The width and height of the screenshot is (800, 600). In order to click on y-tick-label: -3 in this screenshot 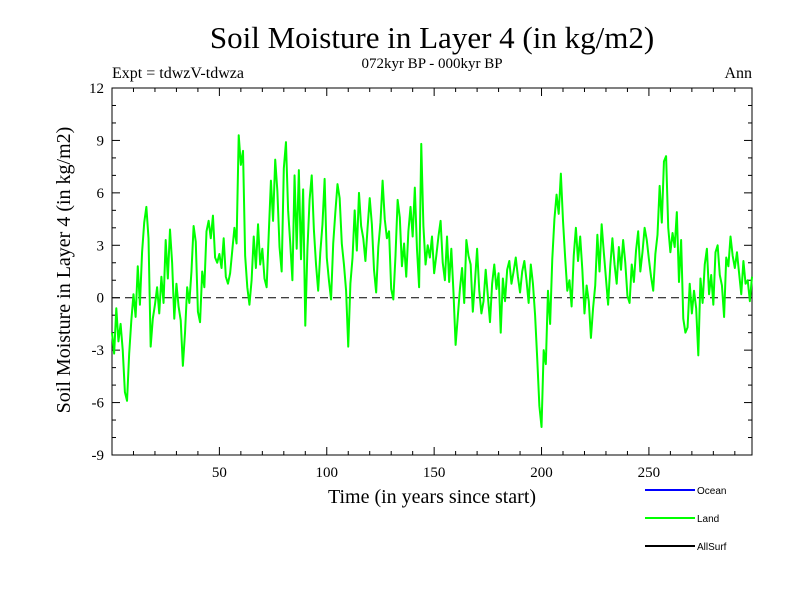, I will do `click(98, 351)`.